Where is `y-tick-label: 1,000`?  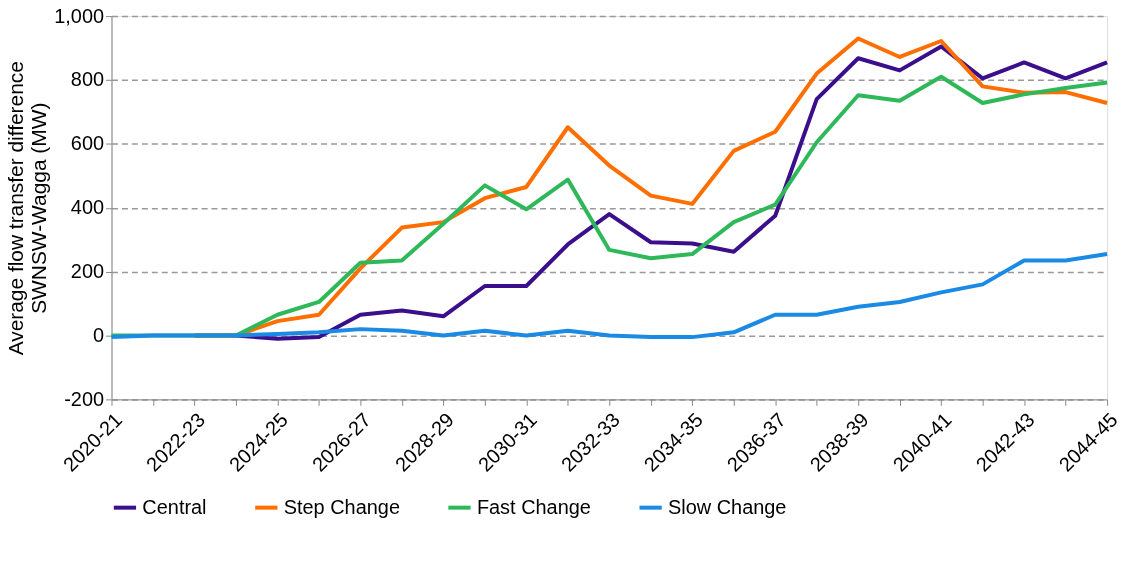
y-tick-label: 1,000 is located at coordinates (79, 15).